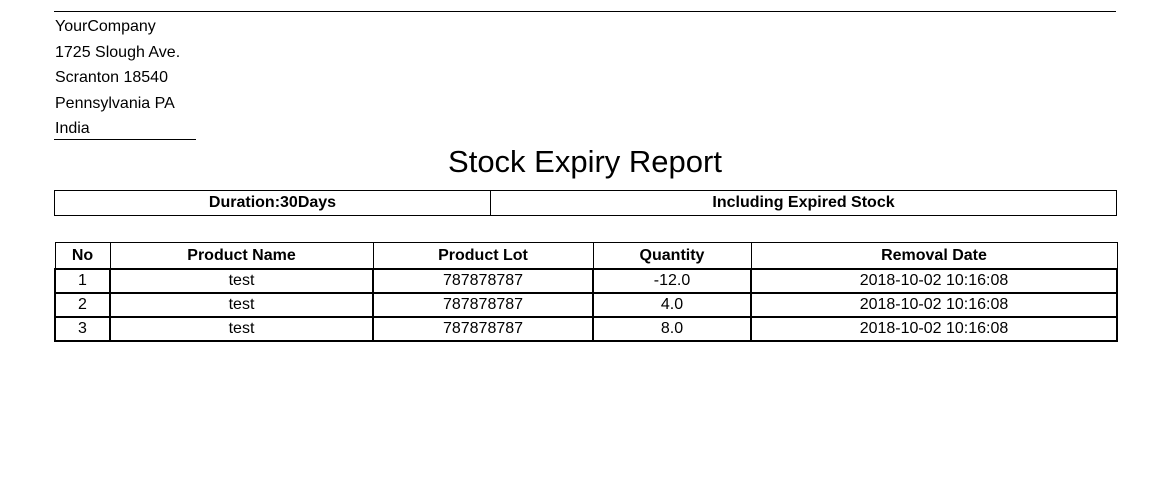 The width and height of the screenshot is (1164, 495). What do you see at coordinates (82, 256) in the screenshot?
I see `column-header-no: No` at bounding box center [82, 256].